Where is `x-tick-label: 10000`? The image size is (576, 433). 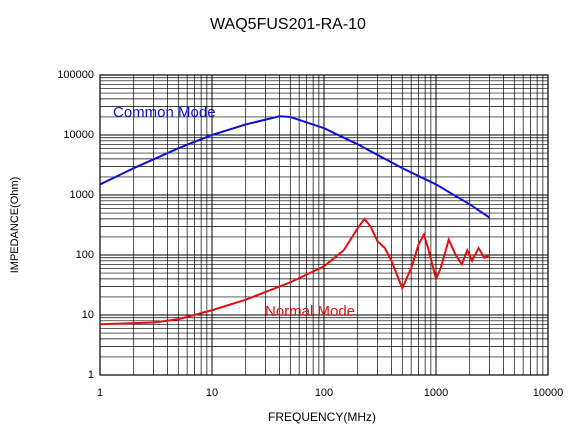
x-tick-label: 10000 is located at coordinates (548, 393).